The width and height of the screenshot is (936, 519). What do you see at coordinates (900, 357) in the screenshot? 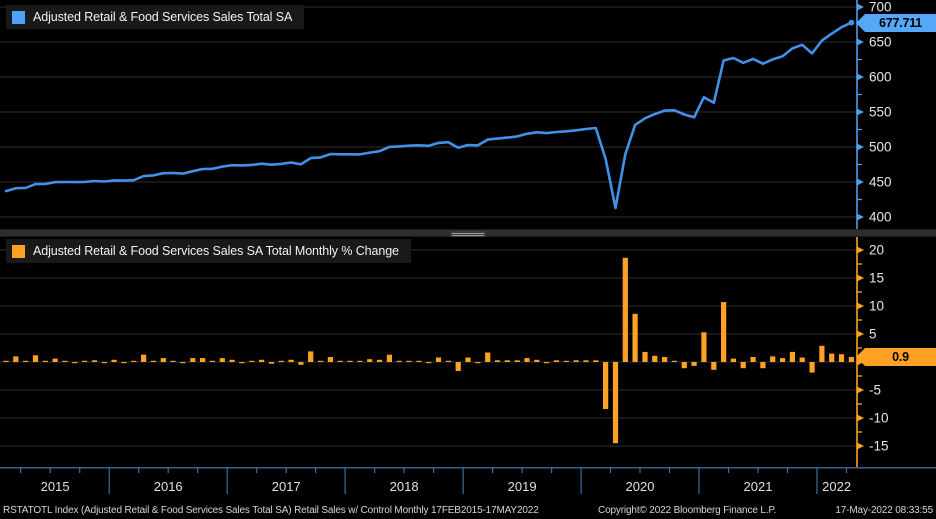
I see `last-value-bottom: 0.9` at bounding box center [900, 357].